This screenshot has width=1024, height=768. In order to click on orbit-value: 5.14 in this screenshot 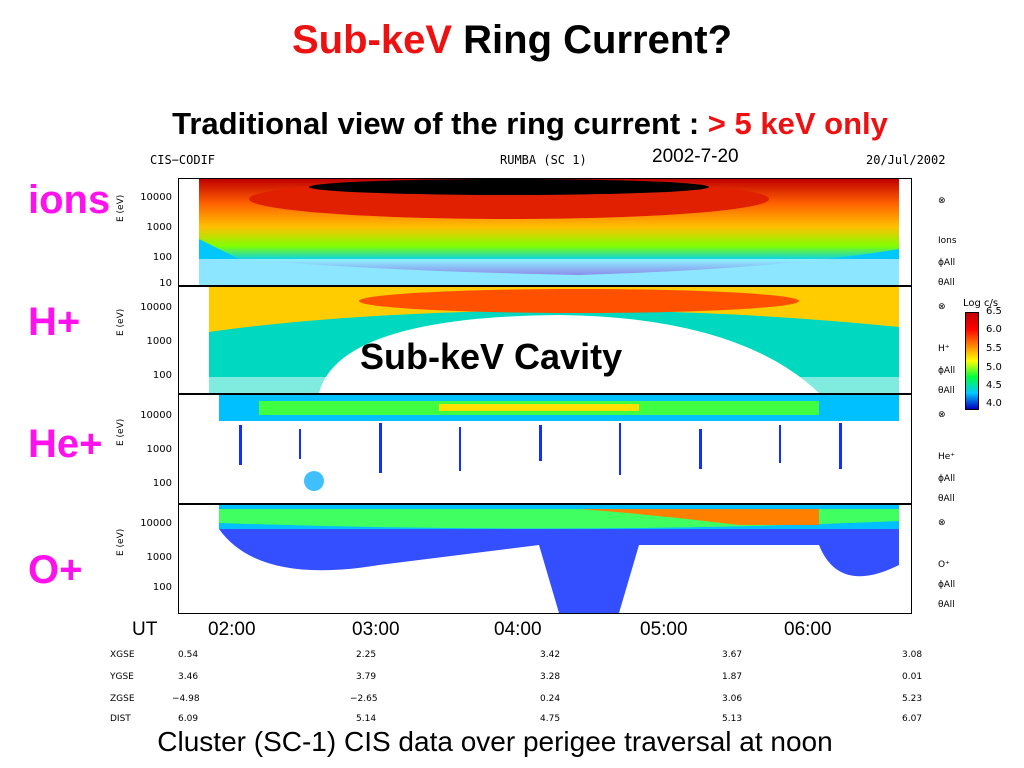, I will do `click(366, 719)`.